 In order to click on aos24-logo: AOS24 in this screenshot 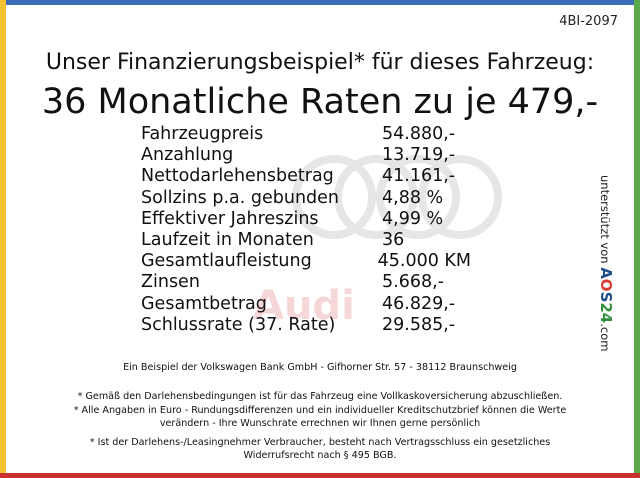, I will do `click(606, 295)`.